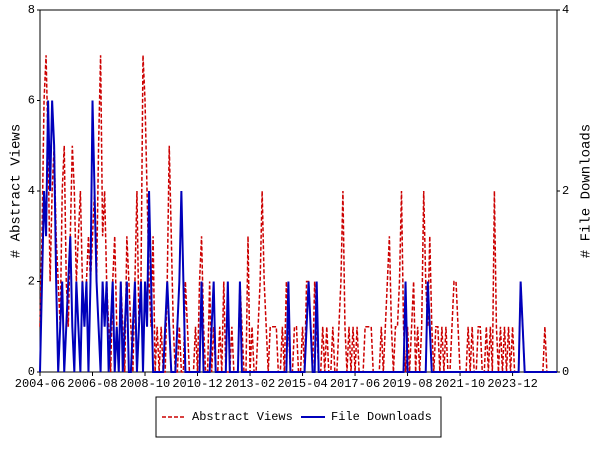 The width and height of the screenshot is (600, 450). I want to click on y-axis-title: # Abstract Views, so click(17, 191).